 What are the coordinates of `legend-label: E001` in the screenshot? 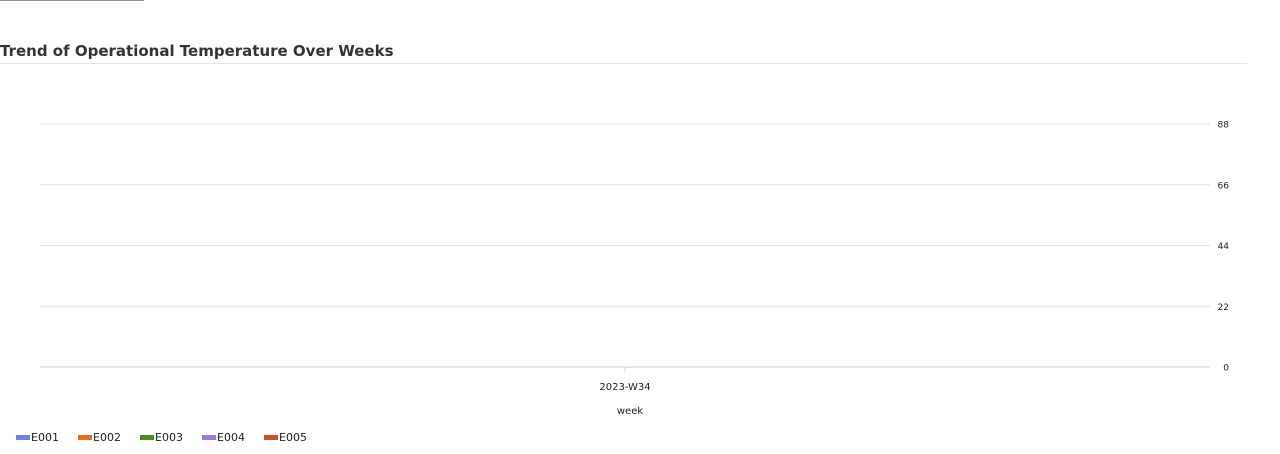 It's located at (45, 437).